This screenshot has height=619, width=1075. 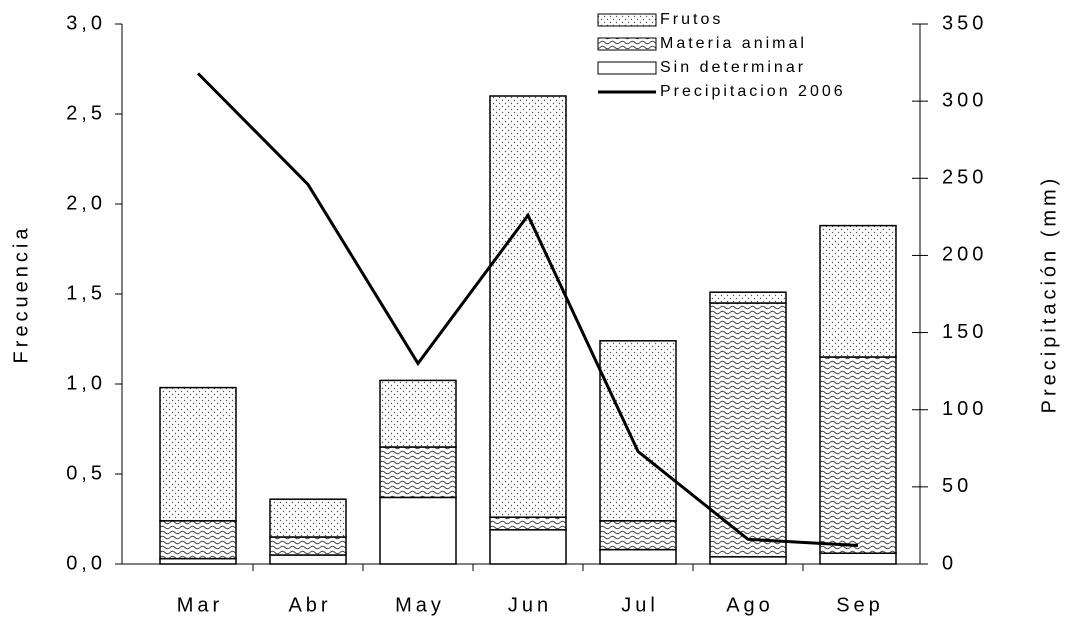 I want to click on legend-label: Frutos, so click(x=691, y=19).